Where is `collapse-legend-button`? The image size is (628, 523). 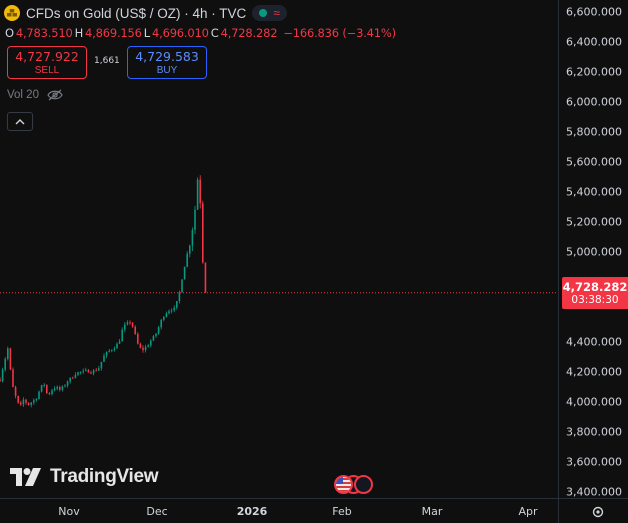
collapse-legend-button is located at coordinates (20, 121).